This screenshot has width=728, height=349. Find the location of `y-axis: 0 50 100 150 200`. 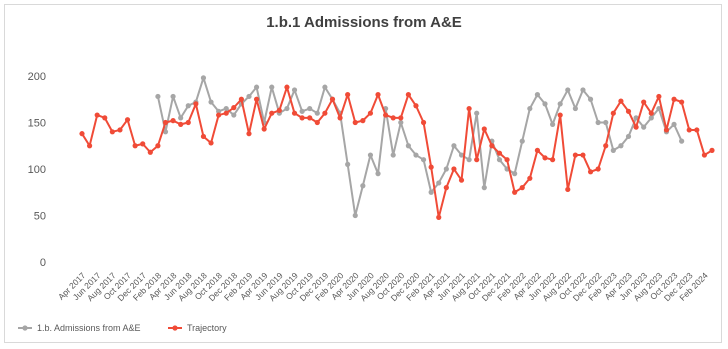

y-axis: 0 50 100 150 200 is located at coordinates (37, 170).